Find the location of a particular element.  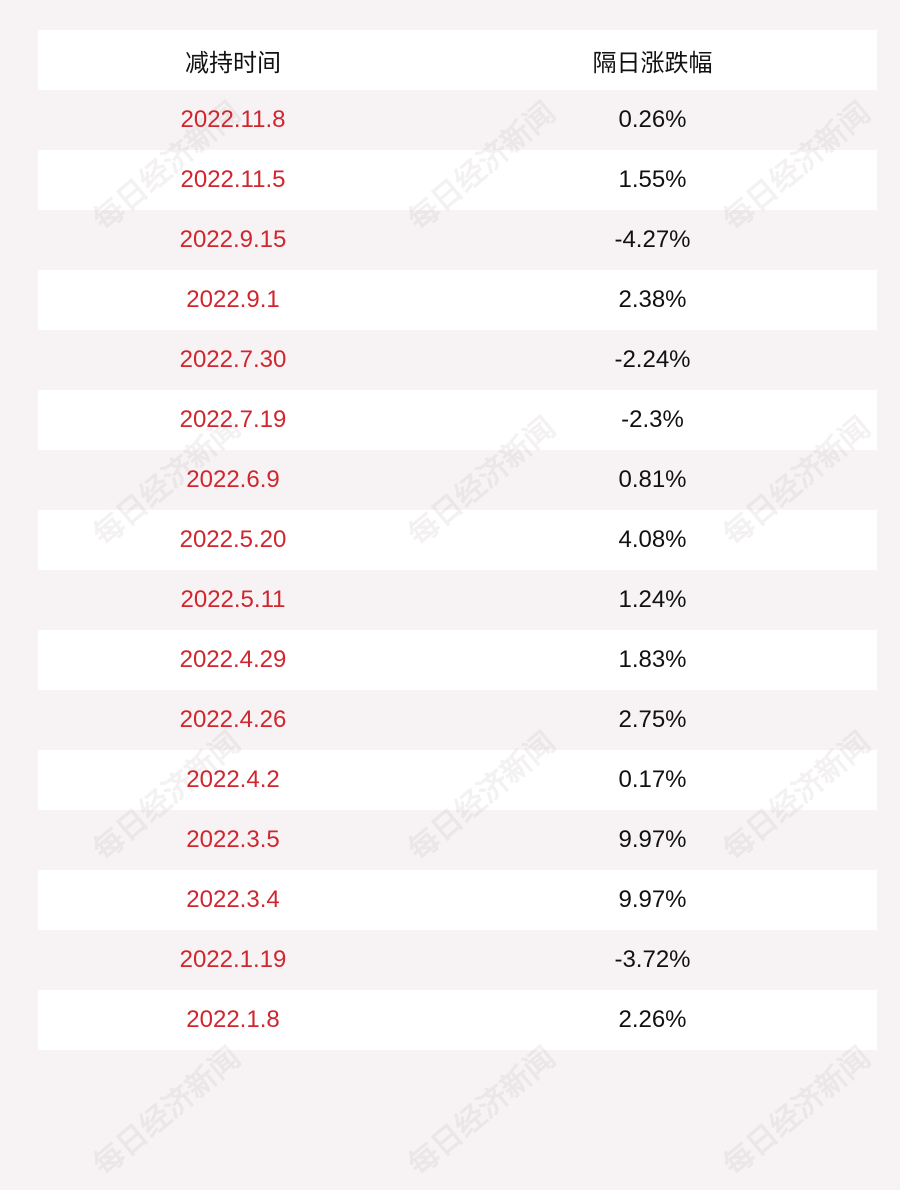

table-row: 2022.9.1 2.38% is located at coordinates (457, 300).